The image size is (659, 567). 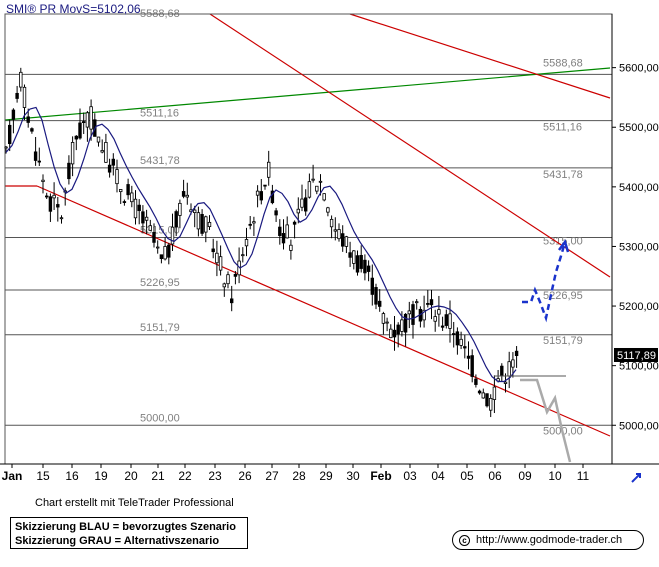 I want to click on level-label-left: 5151,79, so click(x=160, y=328).